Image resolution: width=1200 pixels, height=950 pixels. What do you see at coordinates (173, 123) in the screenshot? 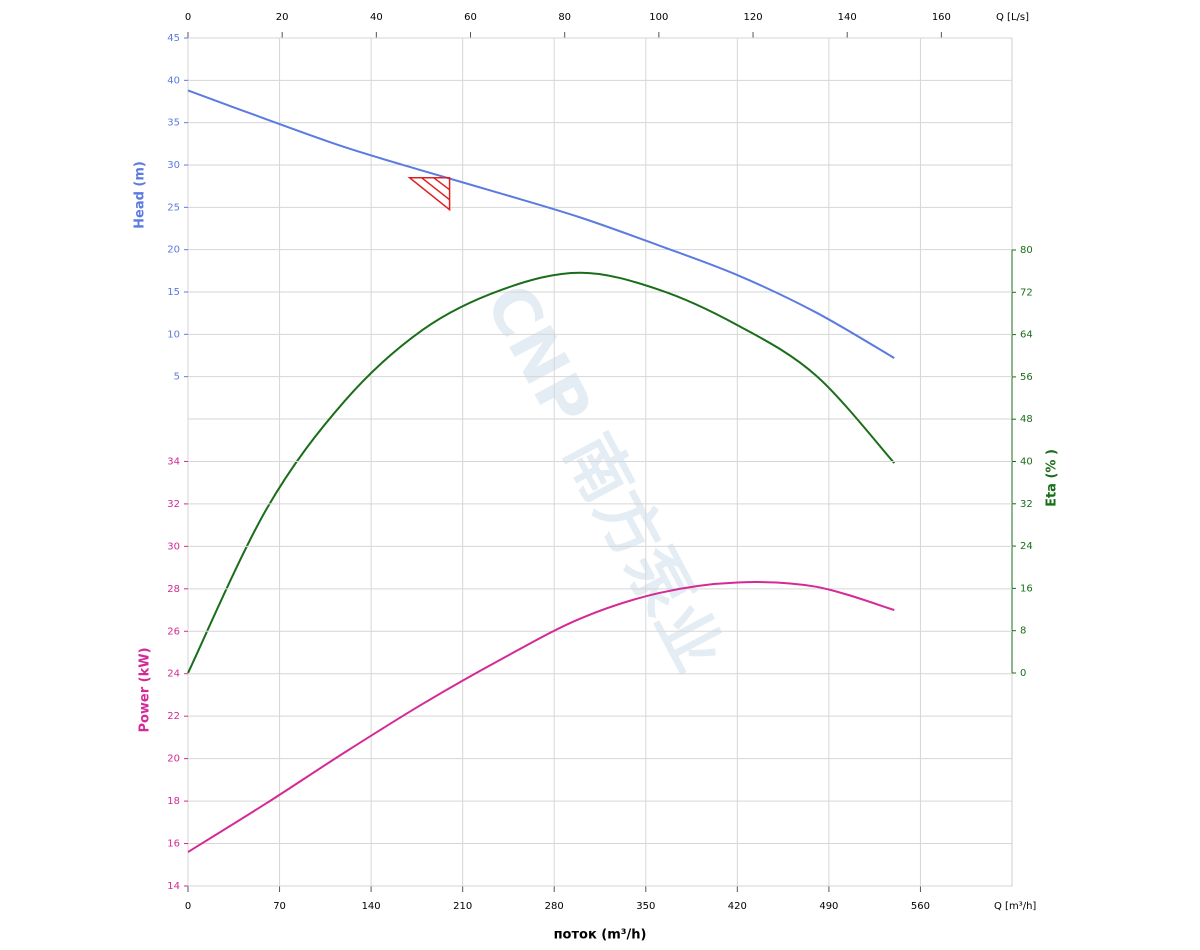
I see `y-tick-label: 35` at bounding box center [173, 123].